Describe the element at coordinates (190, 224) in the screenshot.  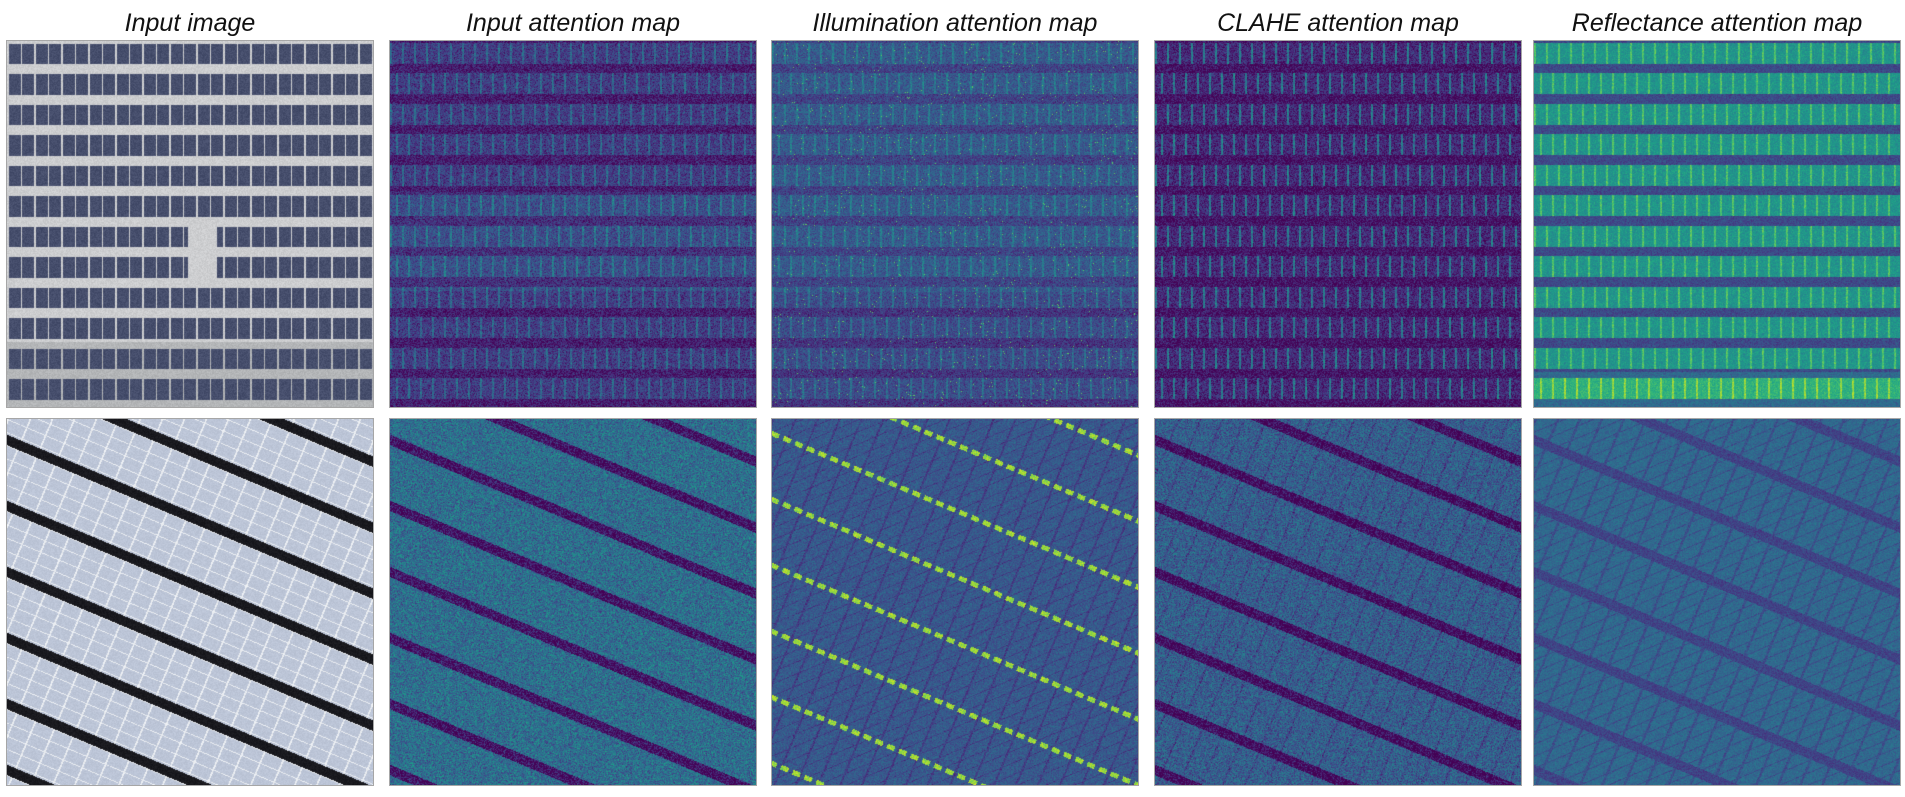
I see `row1-input-image` at that location.